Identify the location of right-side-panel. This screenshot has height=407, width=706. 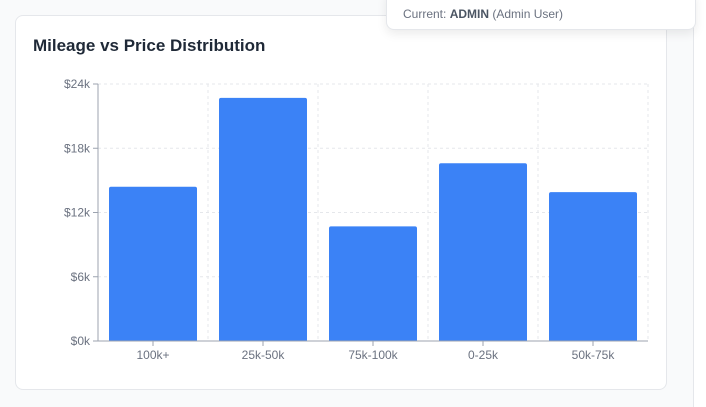
(699, 203).